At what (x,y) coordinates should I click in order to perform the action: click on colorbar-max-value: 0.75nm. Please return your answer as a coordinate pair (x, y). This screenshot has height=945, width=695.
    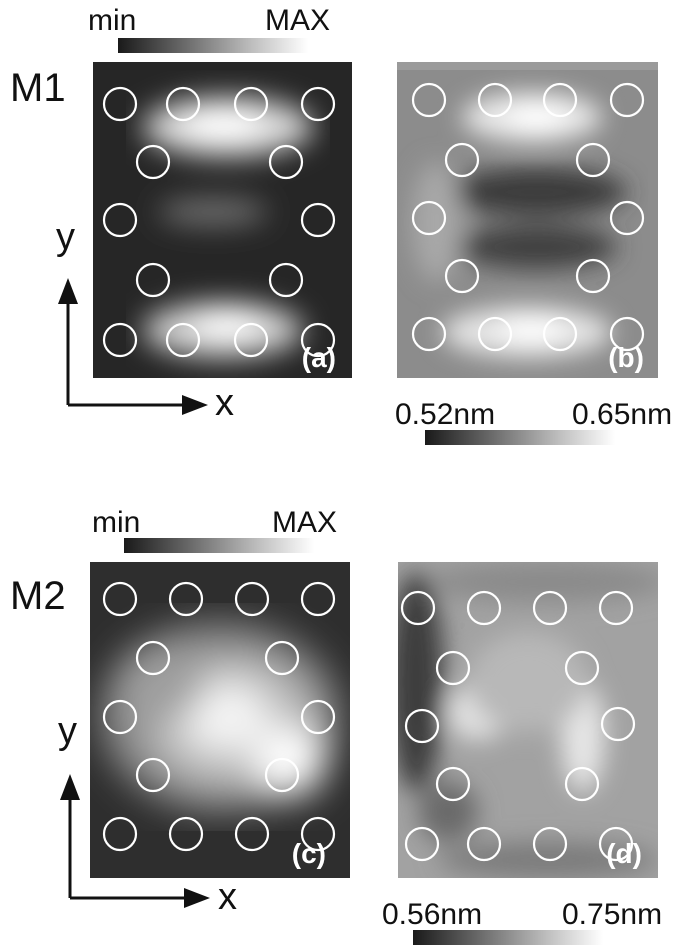
    Looking at the image, I should click on (612, 914).